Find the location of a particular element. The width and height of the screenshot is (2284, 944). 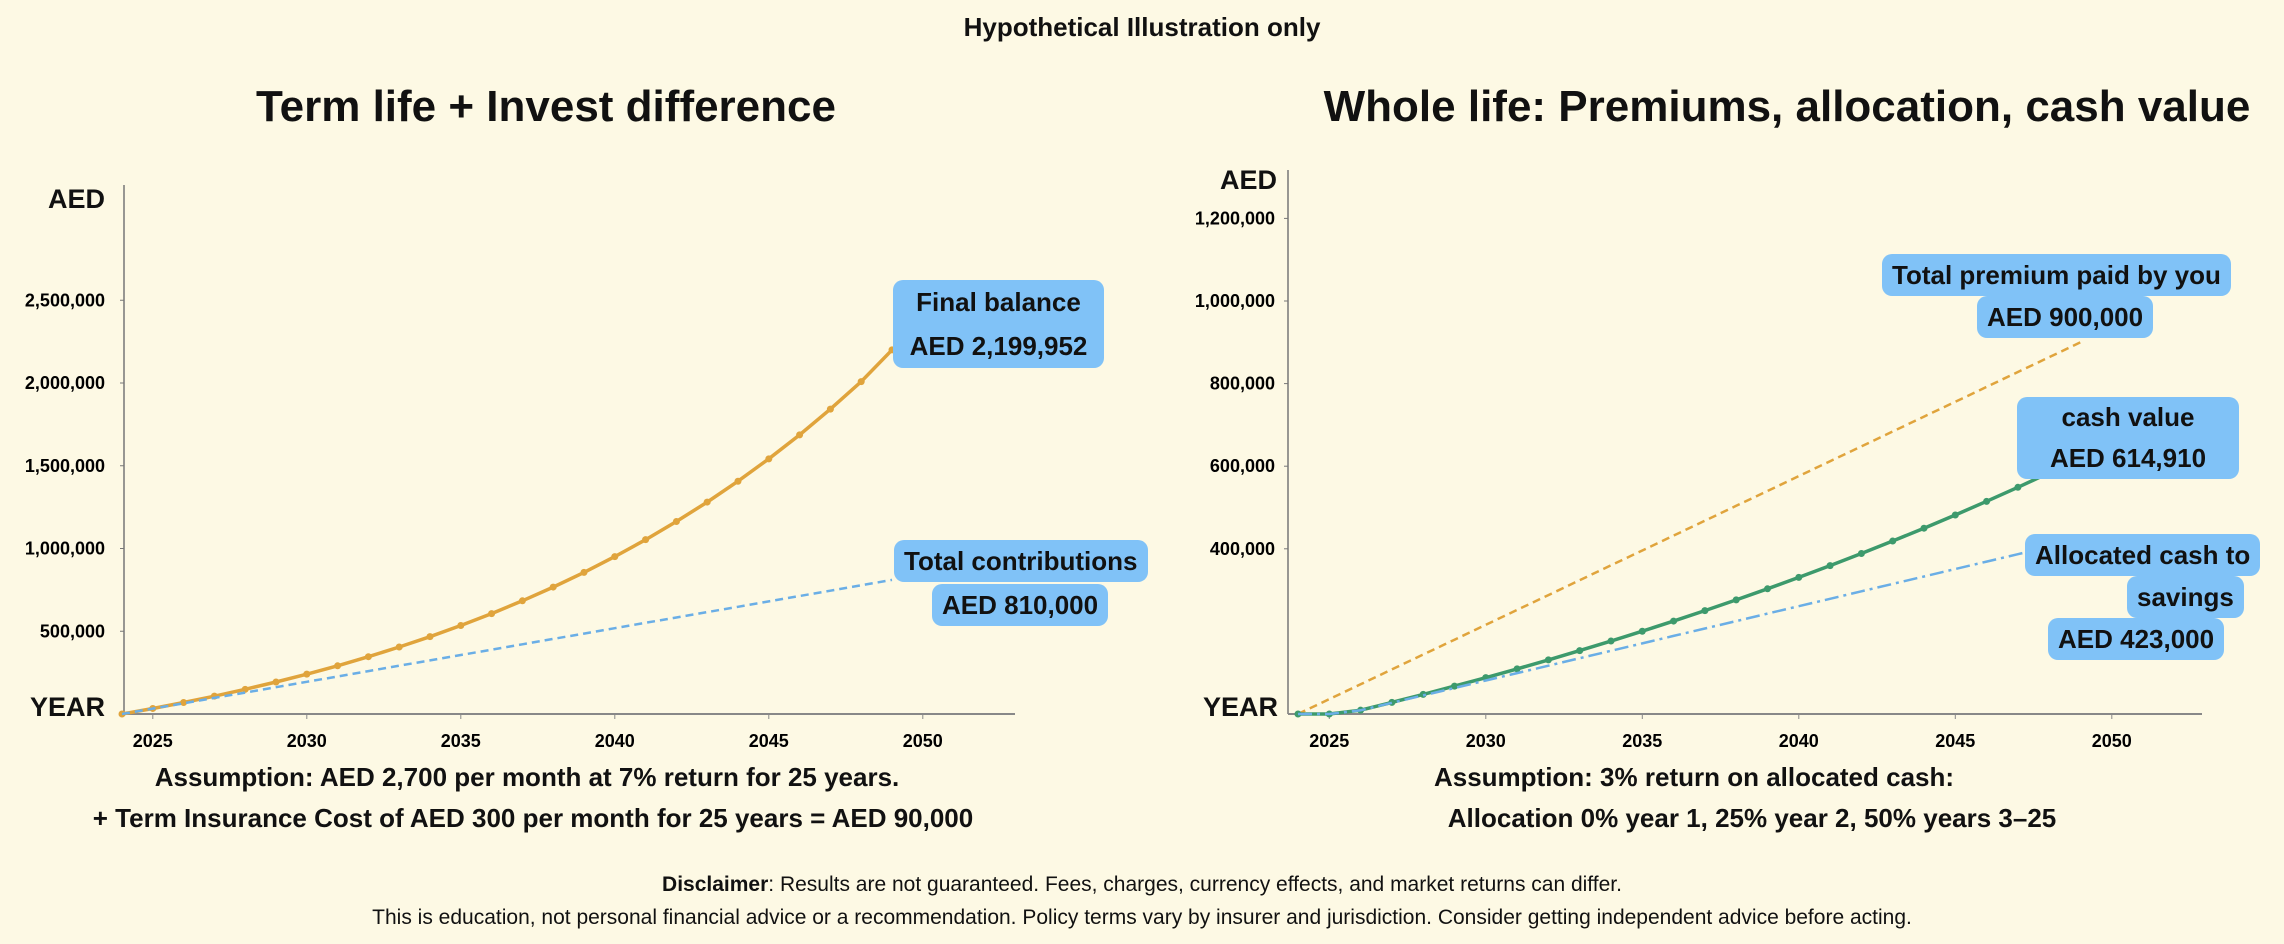

allocated-callout-label: Allocated cash to is located at coordinates (2143, 555).